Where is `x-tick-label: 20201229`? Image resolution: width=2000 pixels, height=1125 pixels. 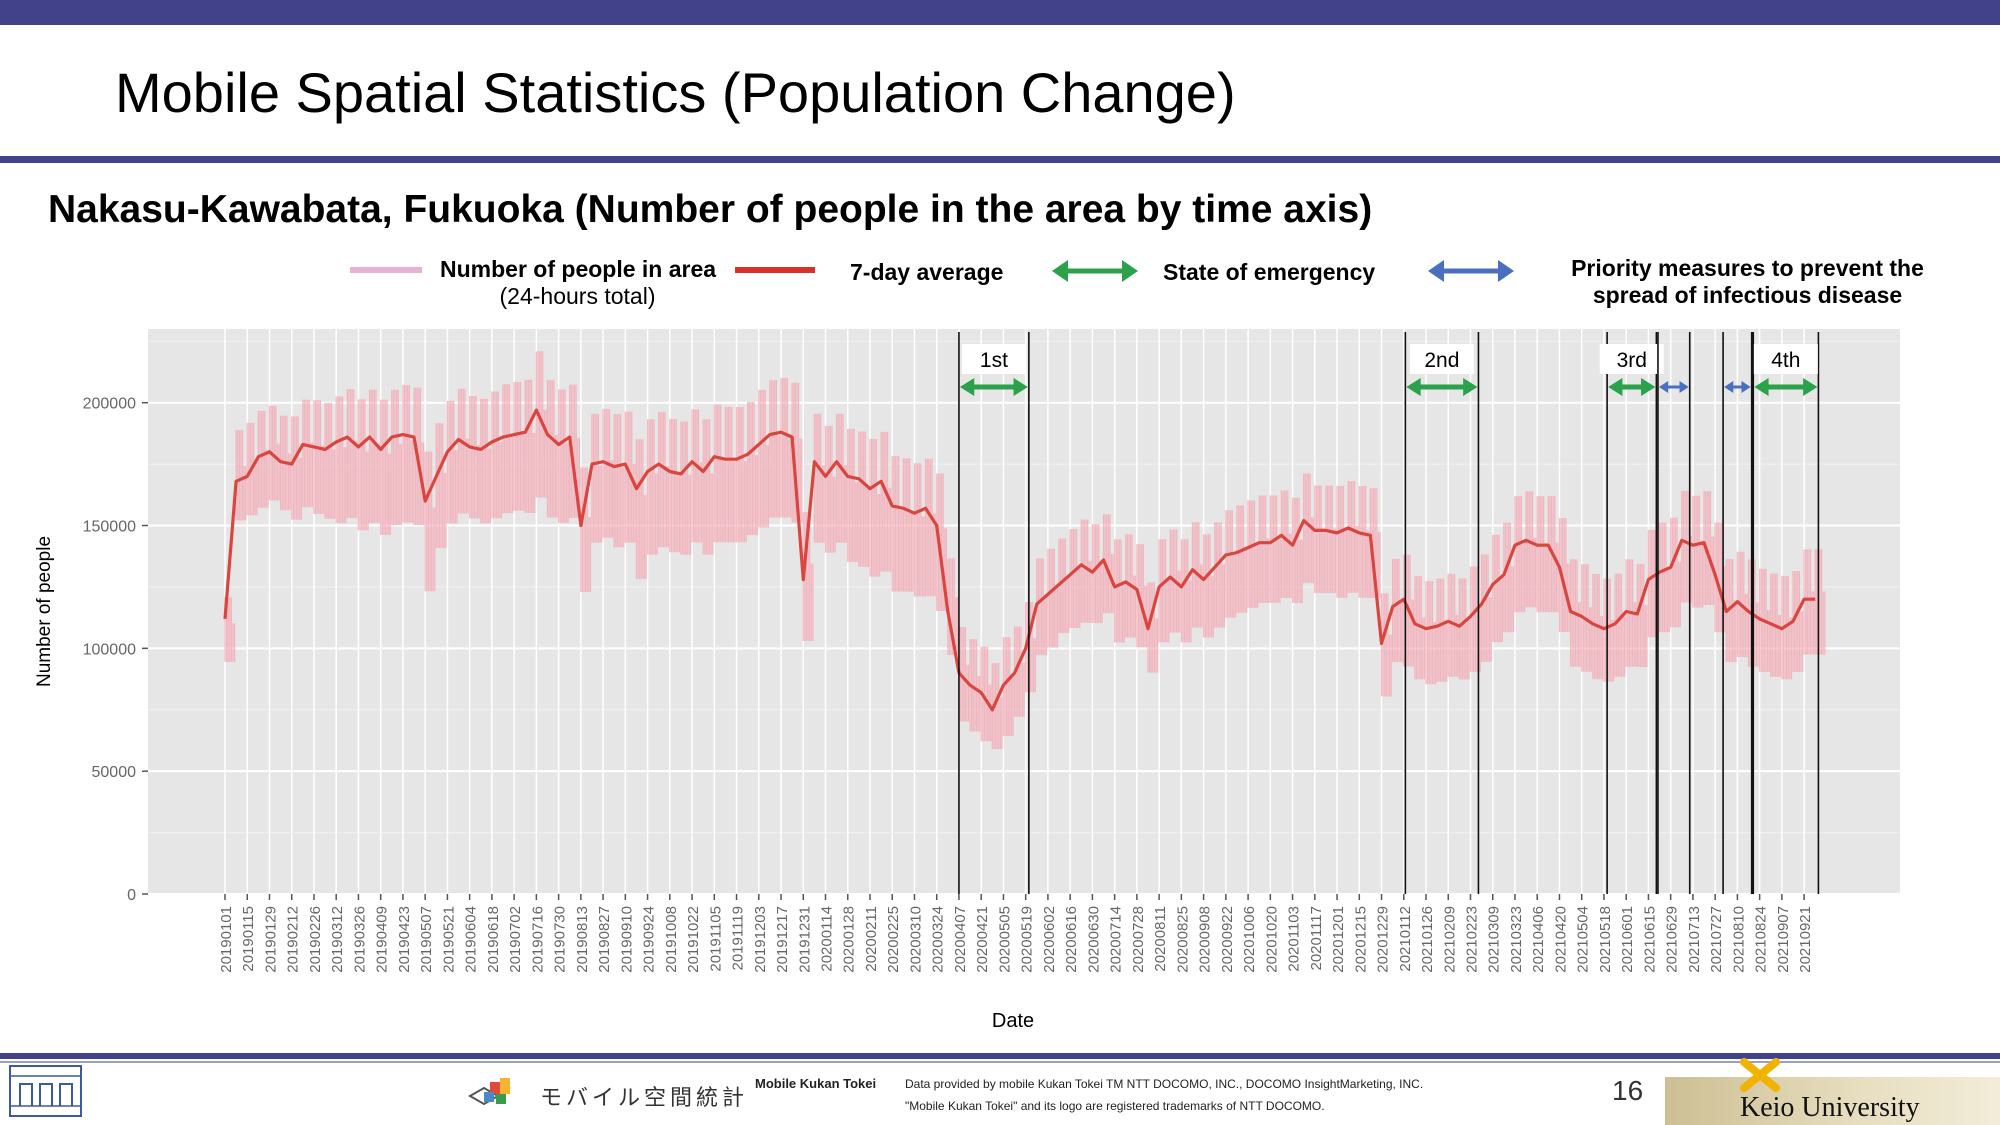
x-tick-label: 20201229 is located at coordinates (1383, 939).